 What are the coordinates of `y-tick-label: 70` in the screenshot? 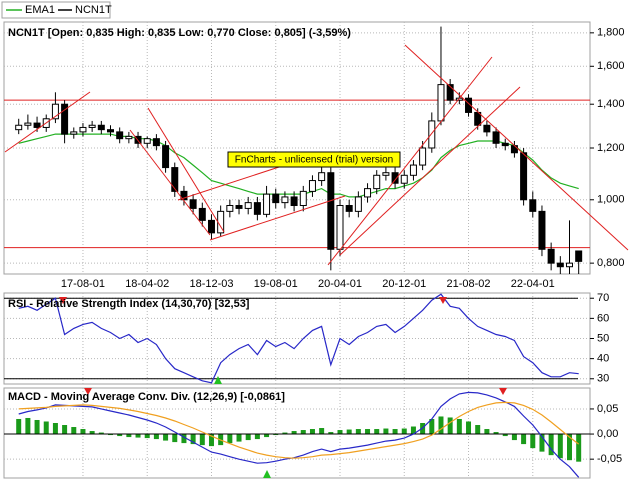 It's located at (603, 298).